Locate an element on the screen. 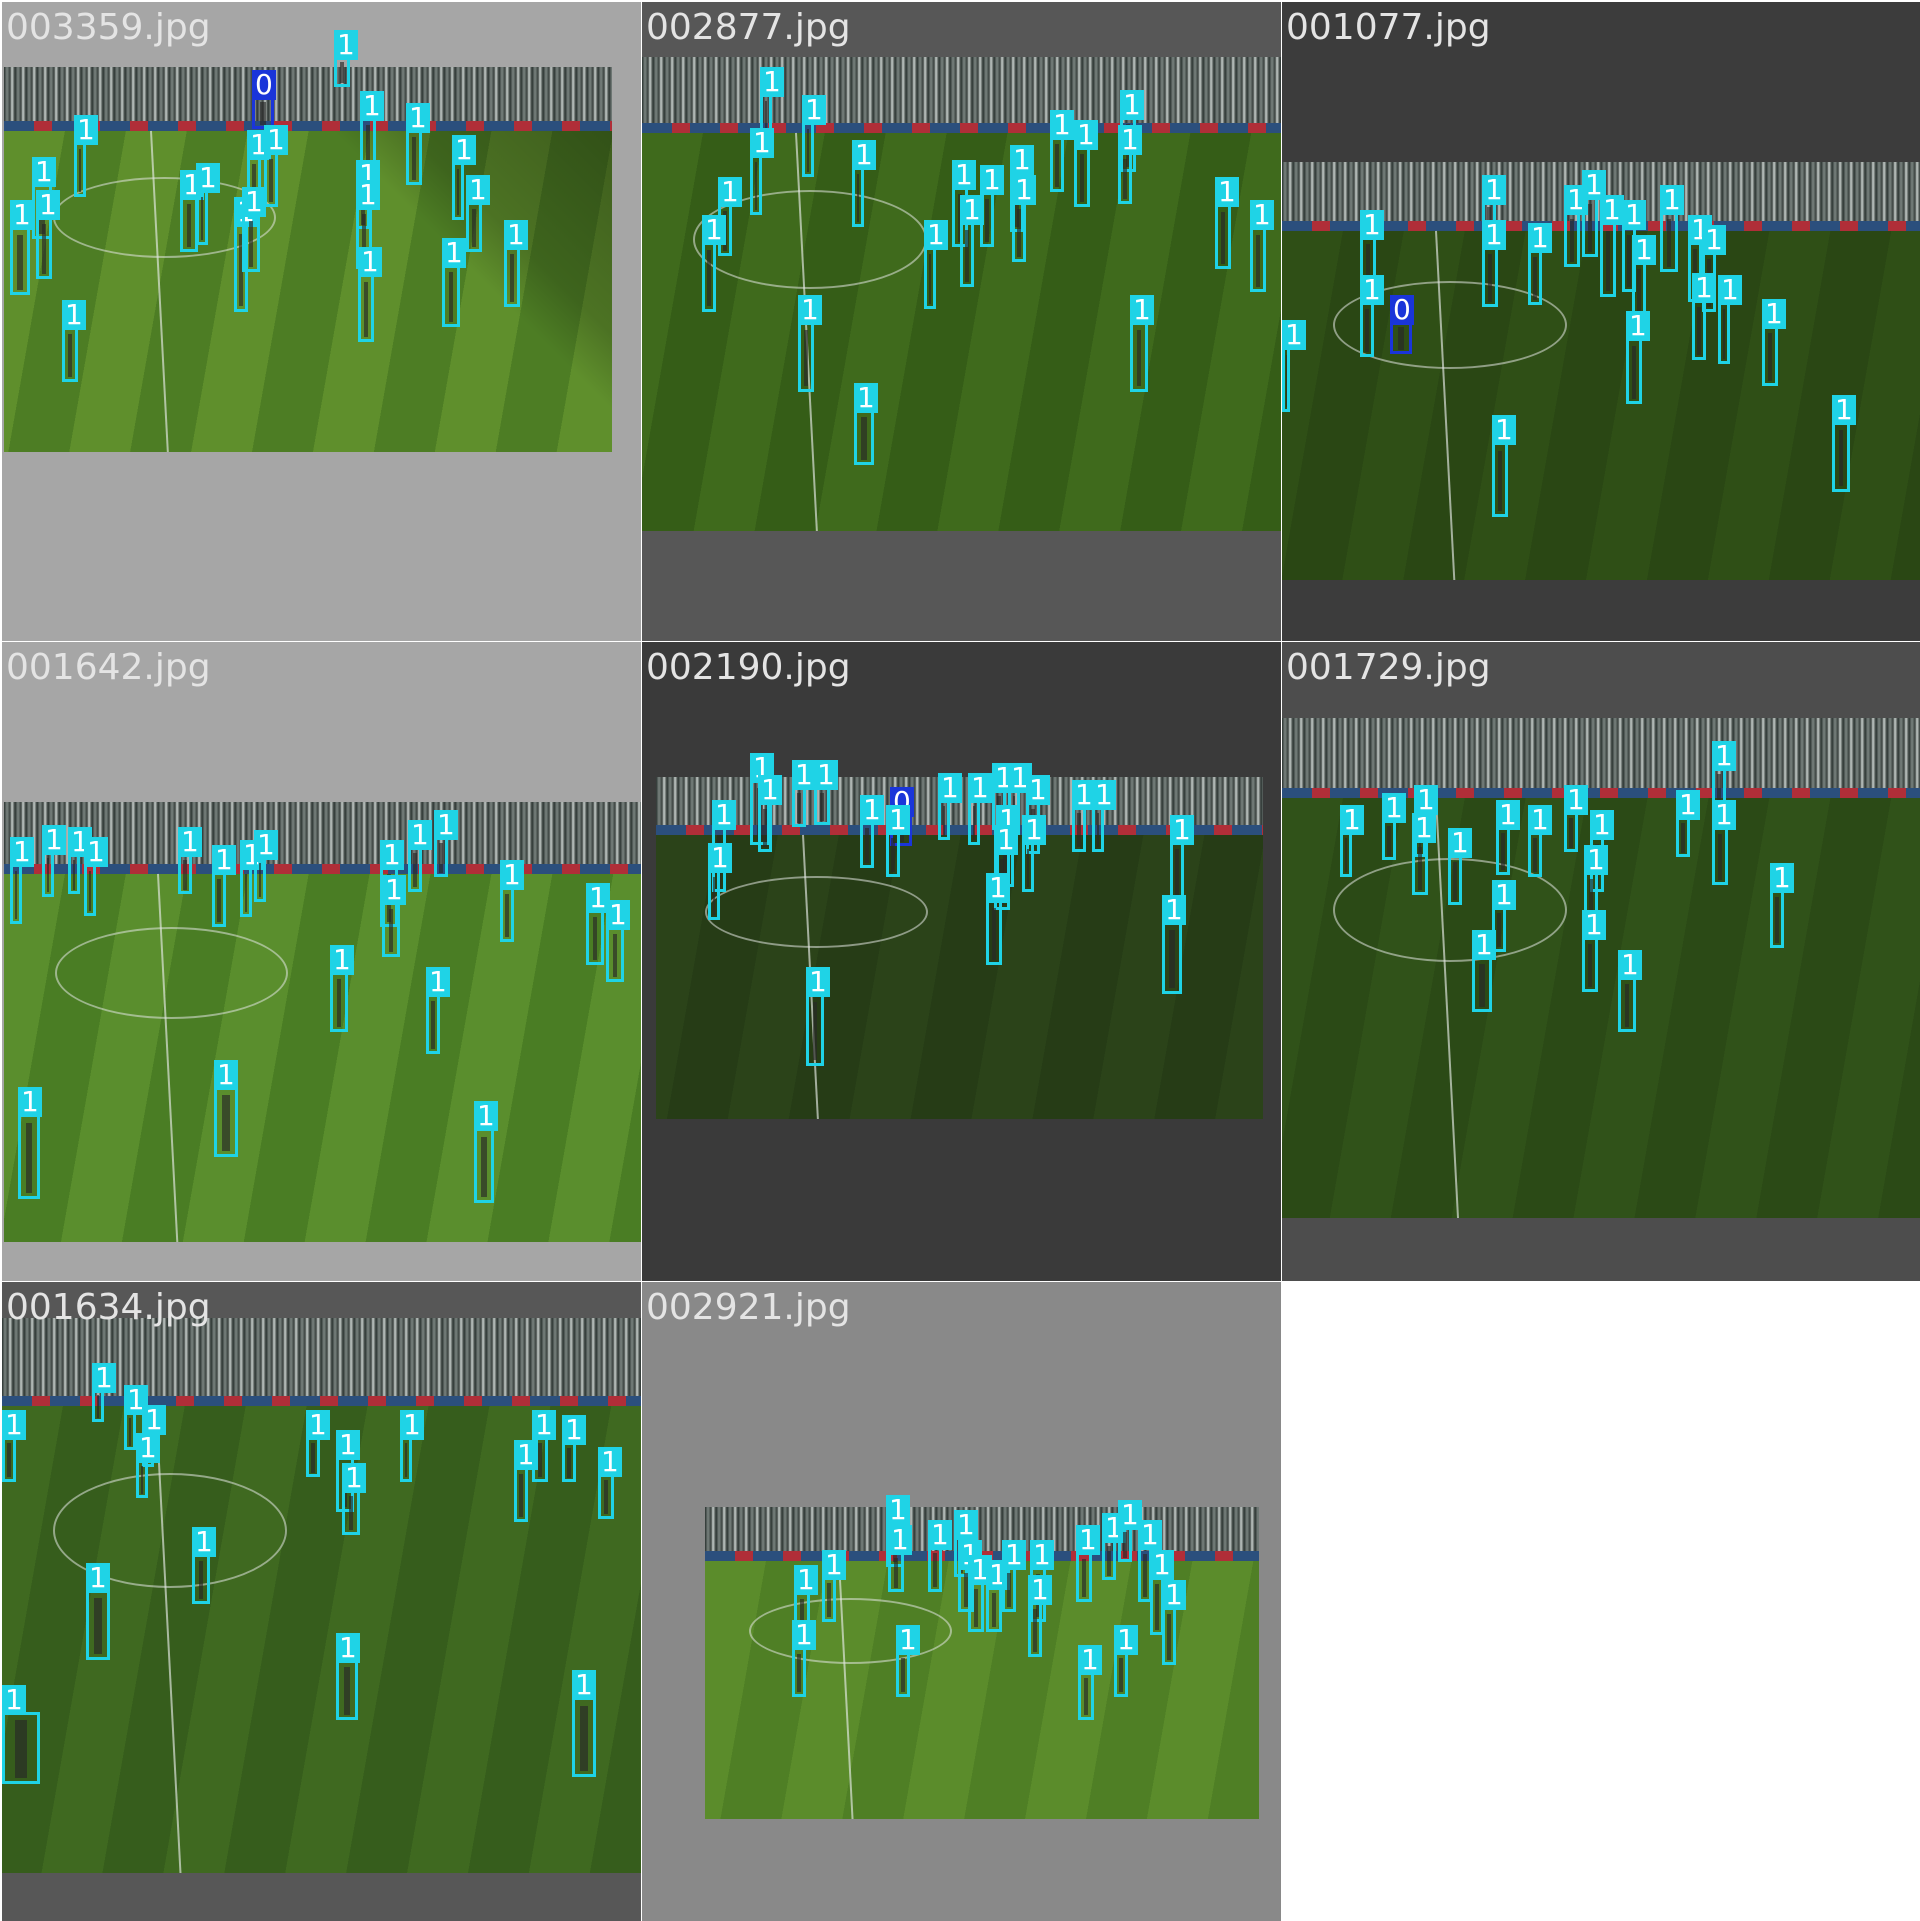  filename-label: 001634.jpg is located at coordinates (108, 1307).